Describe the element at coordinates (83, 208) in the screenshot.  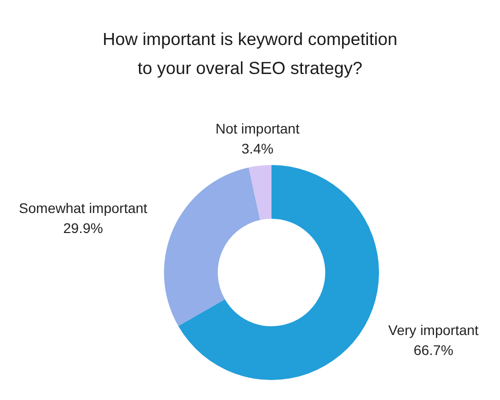
I see `slice-label: Somewhat important` at that location.